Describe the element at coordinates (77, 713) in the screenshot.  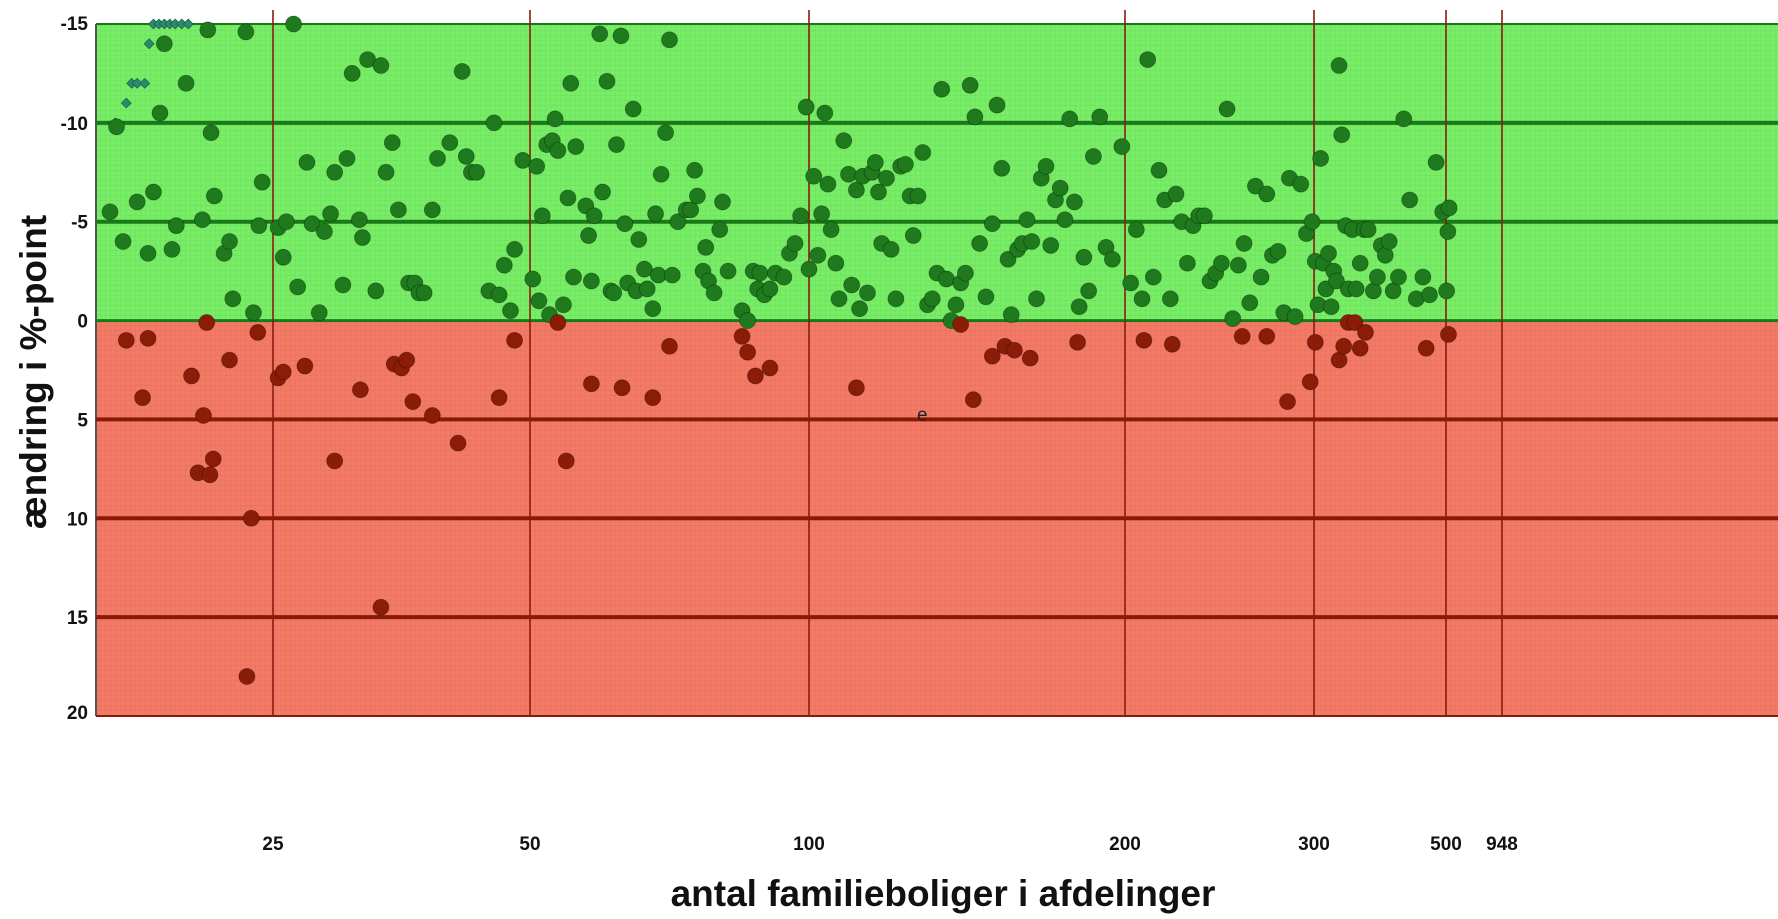
I see `y-tick-label: 20` at that location.